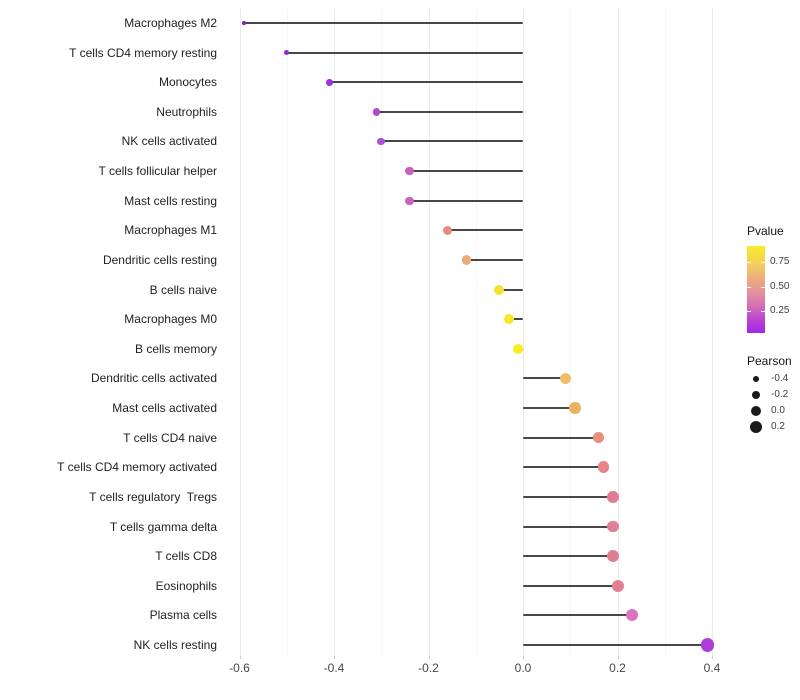 The height and width of the screenshot is (700, 800). Describe the element at coordinates (137, 467) in the screenshot. I see `category-label: T cells CD4 memory activated` at that location.